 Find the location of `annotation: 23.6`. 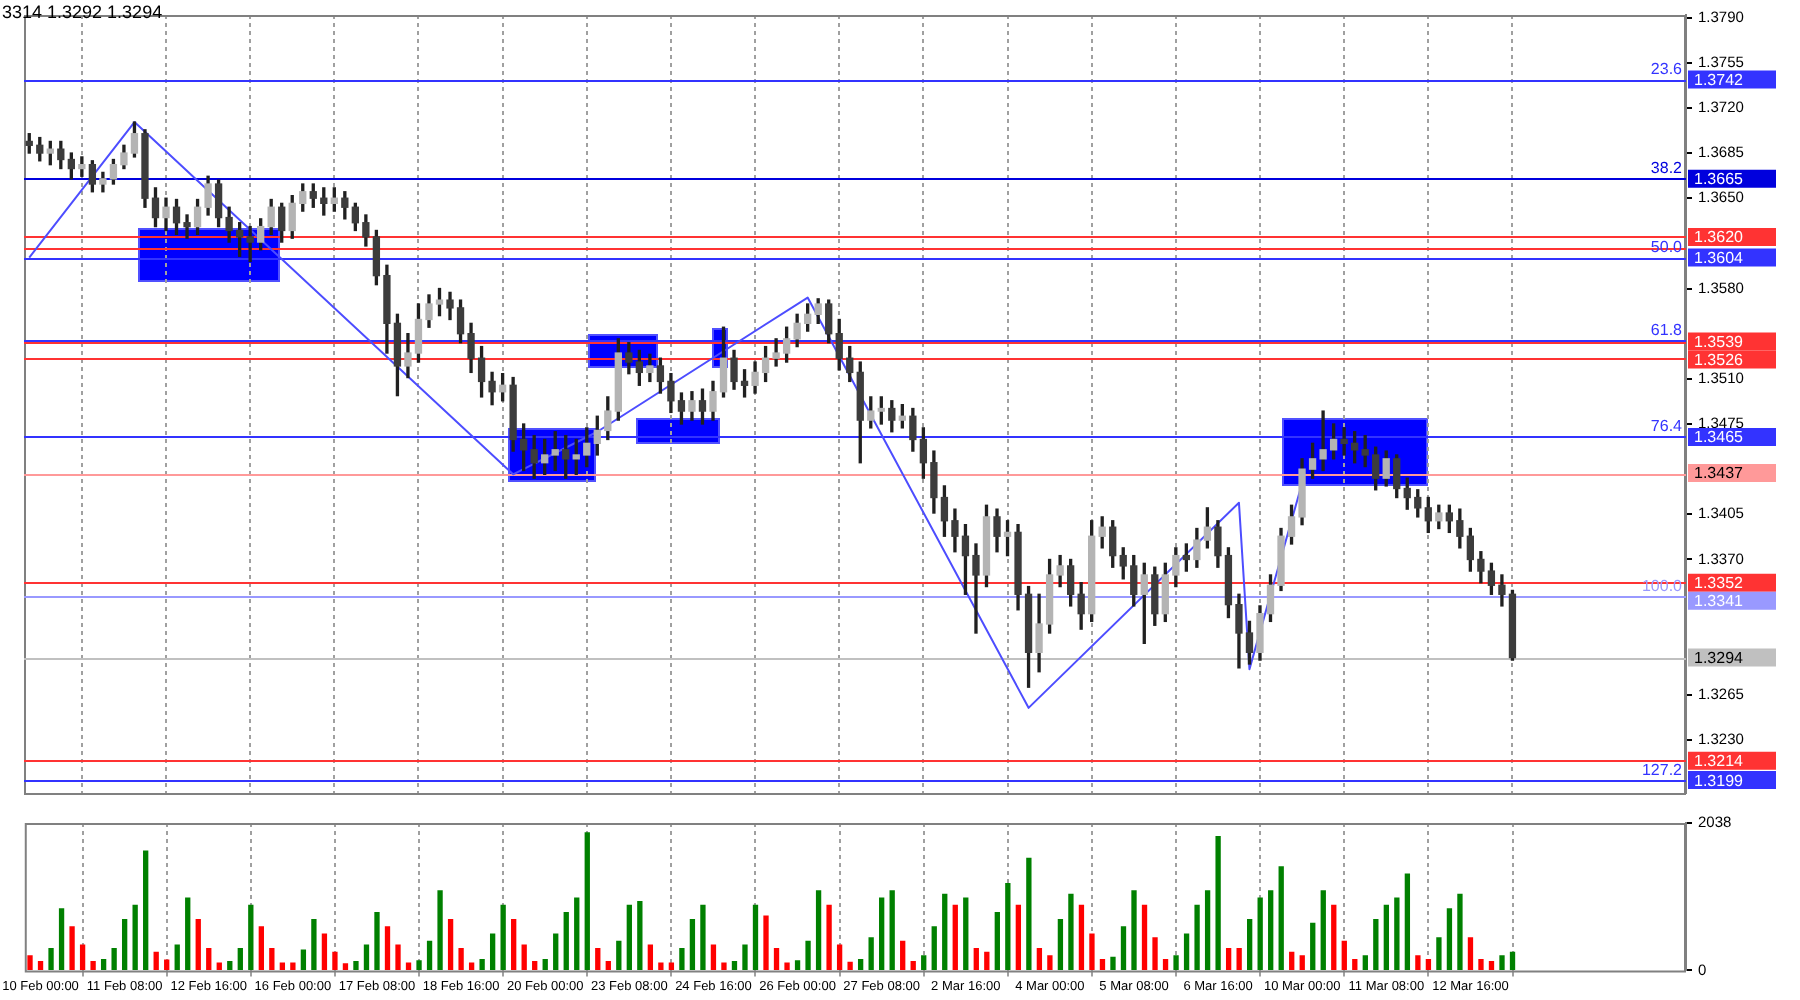

annotation: 23.6 is located at coordinates (1667, 68).